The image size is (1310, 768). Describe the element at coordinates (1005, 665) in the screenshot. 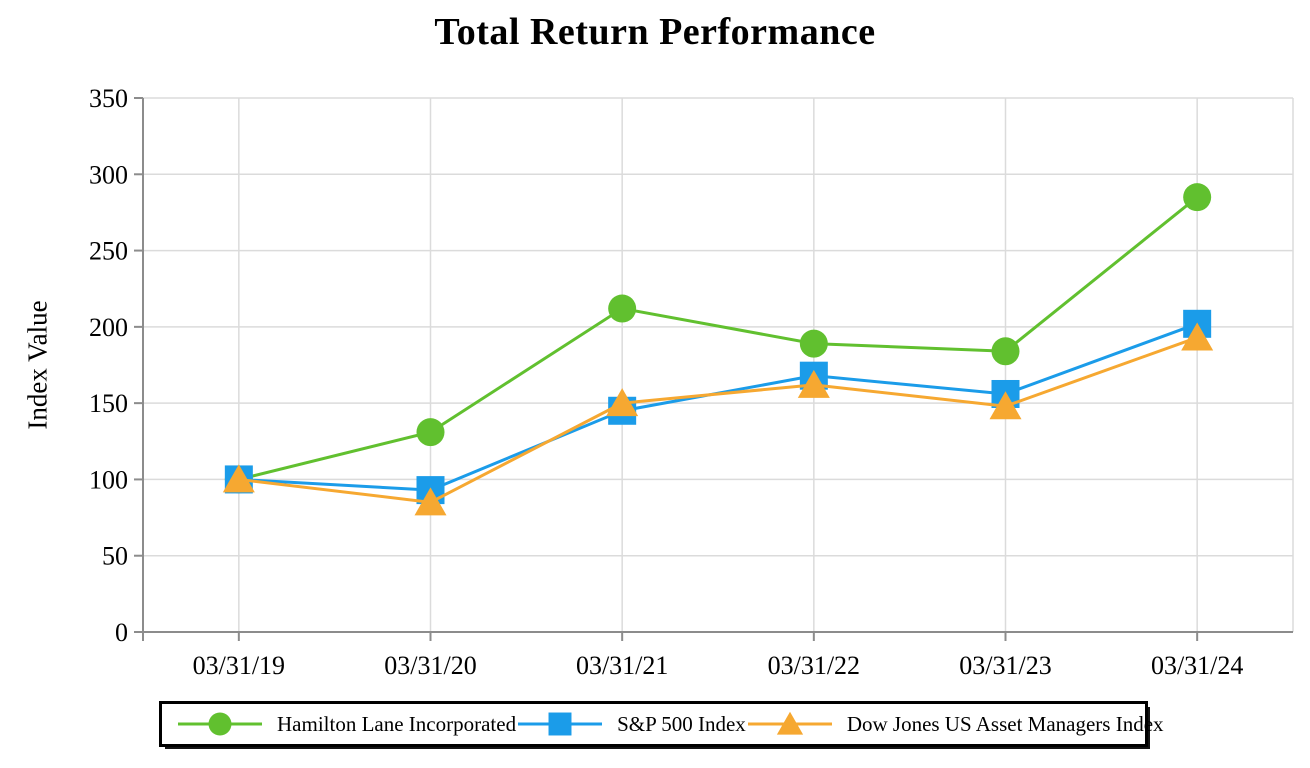

I see `x-tick-label: 03/31/23` at that location.